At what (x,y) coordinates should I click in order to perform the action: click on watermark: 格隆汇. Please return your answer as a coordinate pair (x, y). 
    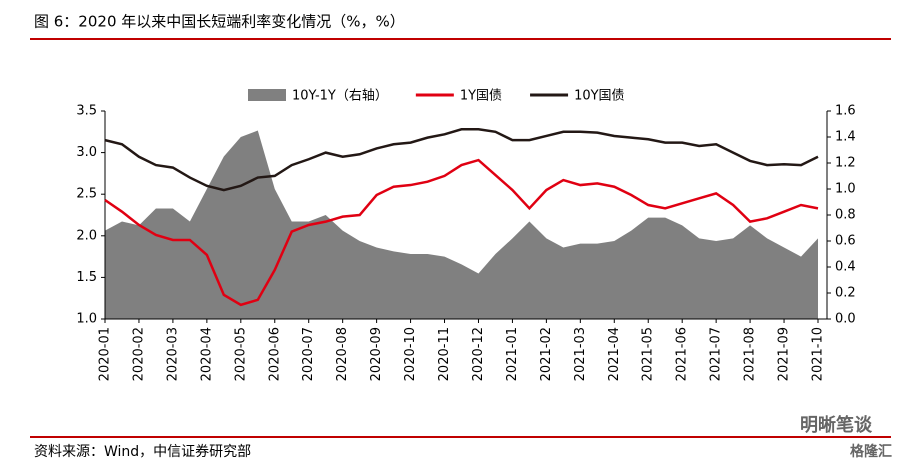
    Looking at the image, I should click on (871, 451).